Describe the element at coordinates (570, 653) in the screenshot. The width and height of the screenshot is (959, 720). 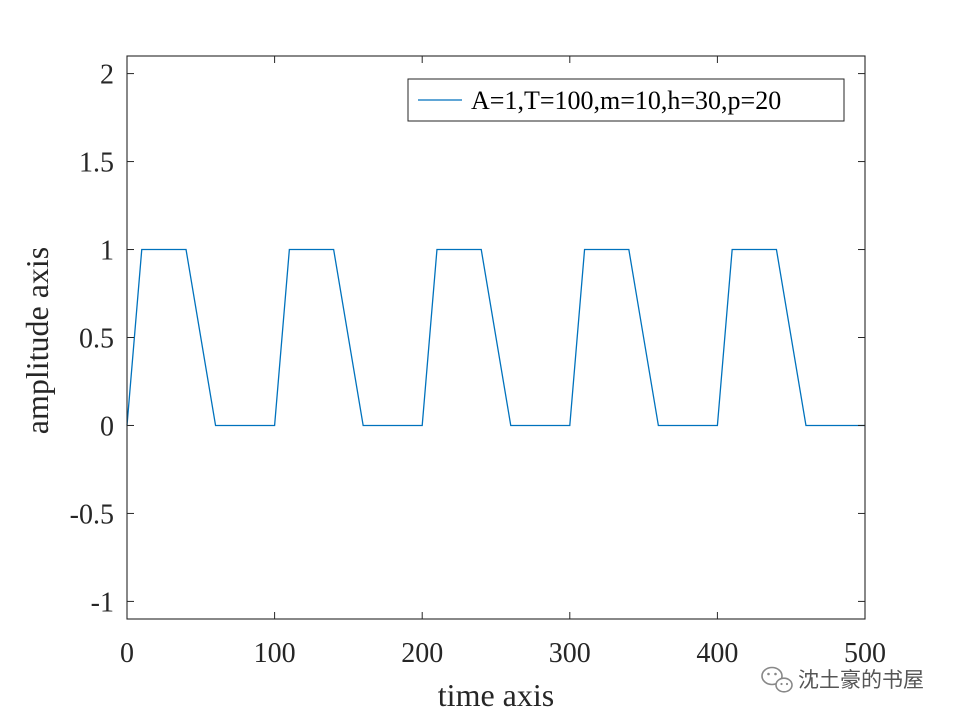
I see `x-tick-label: 300` at that location.